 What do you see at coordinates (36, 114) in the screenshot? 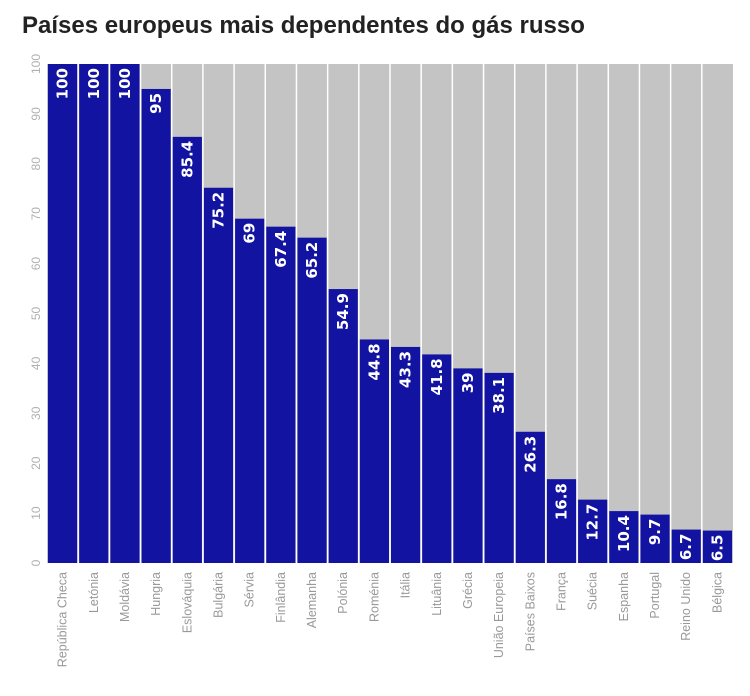
I see `y-tick-label: 90` at bounding box center [36, 114].